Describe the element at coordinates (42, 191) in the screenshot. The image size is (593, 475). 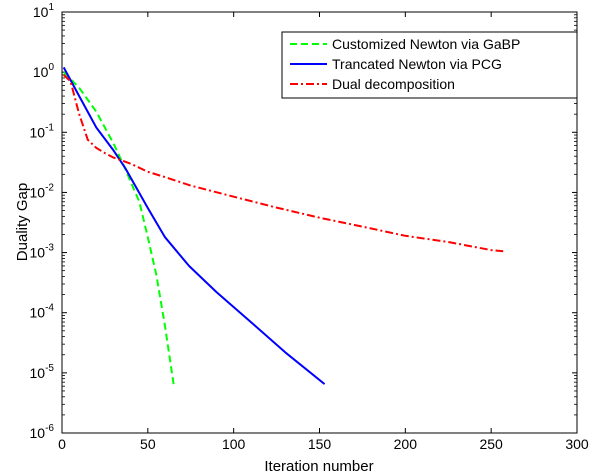
I see `y-tick-label: 10⁻²` at that location.